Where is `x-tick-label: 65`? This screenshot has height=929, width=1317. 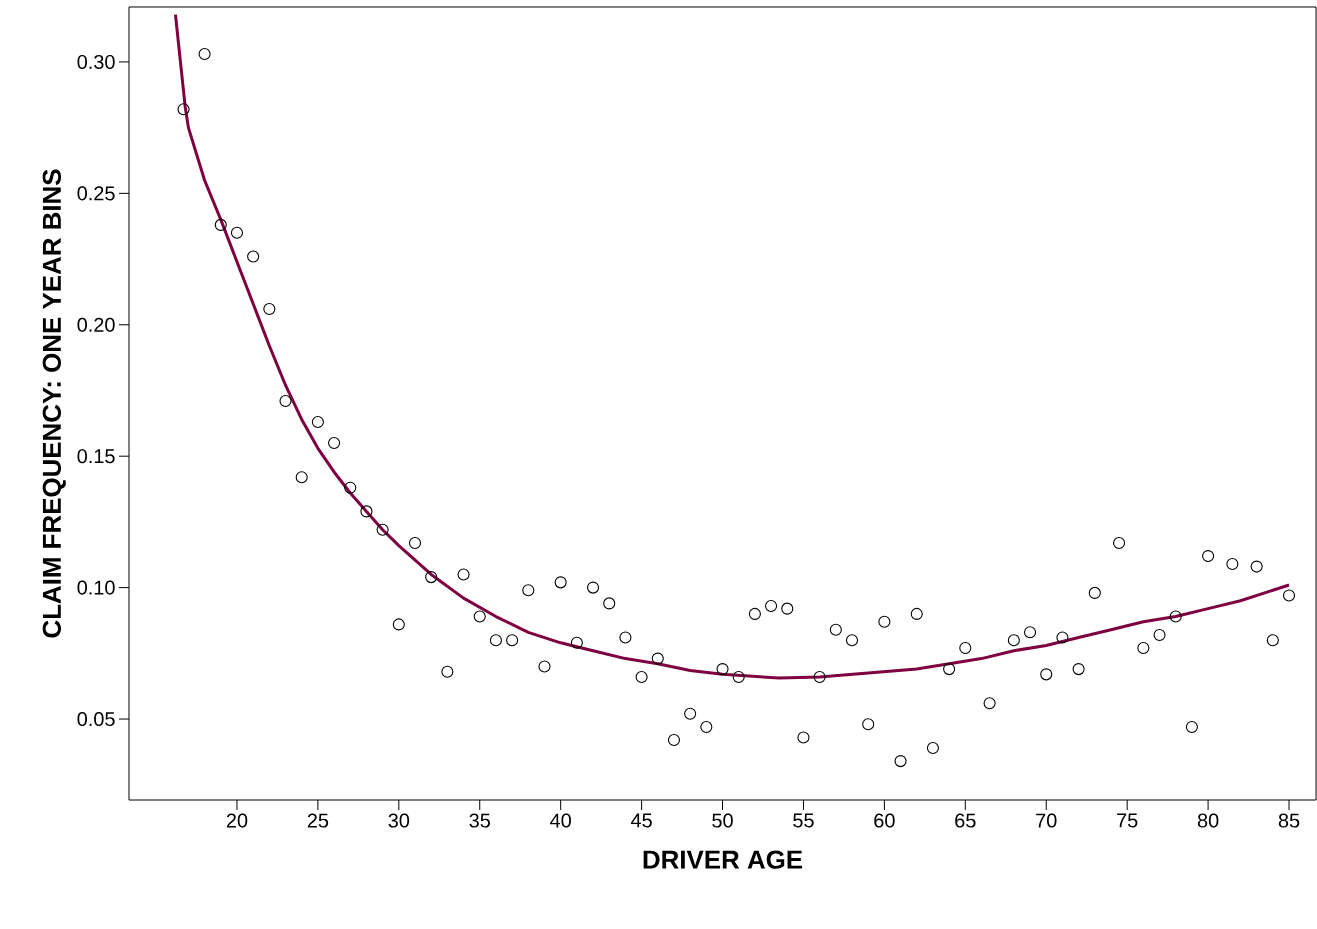 x-tick-label: 65 is located at coordinates (965, 820).